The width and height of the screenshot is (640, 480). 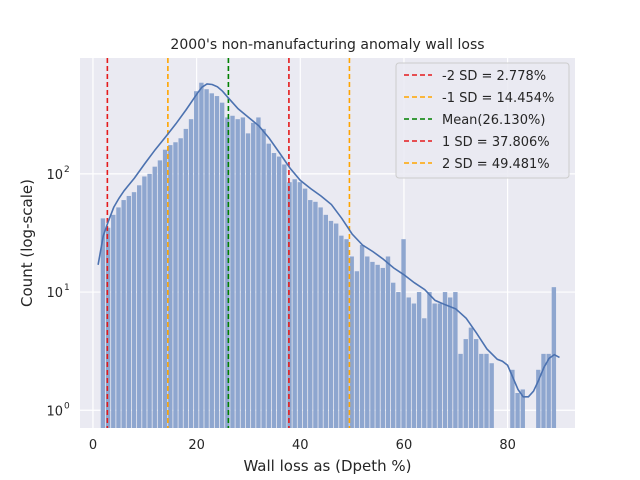 What do you see at coordinates (327, 466) in the screenshot?
I see `x-axis-label: Wall loss as (Dpeth %)` at bounding box center [327, 466].